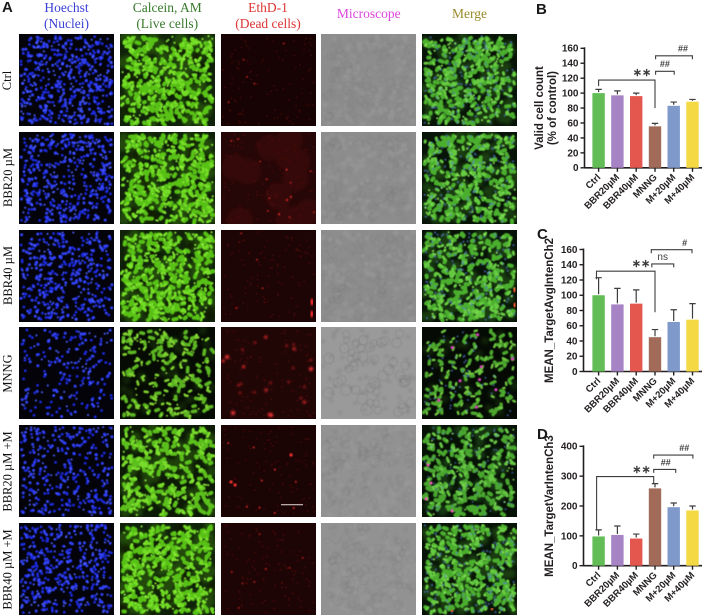  What do you see at coordinates (569, 506) in the screenshot?
I see `svg-text: 200` at bounding box center [569, 506].